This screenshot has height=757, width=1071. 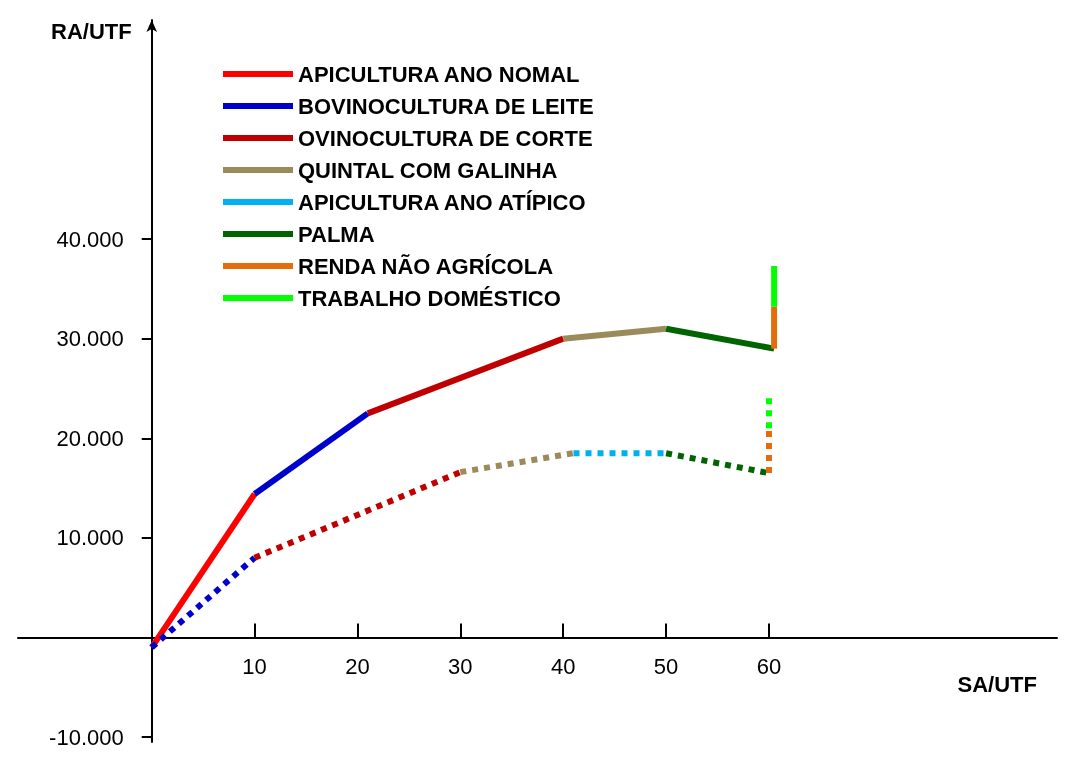 What do you see at coordinates (357, 667) in the screenshot?
I see `x-tick-label: 20` at bounding box center [357, 667].